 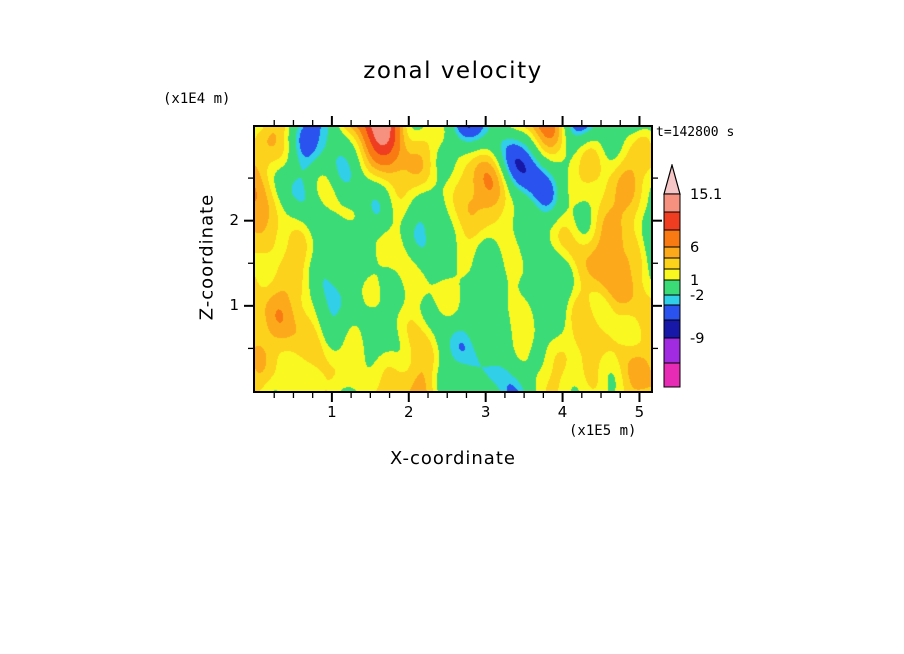 I want to click on x-axis-label: X-coordinate, so click(x=453, y=458).